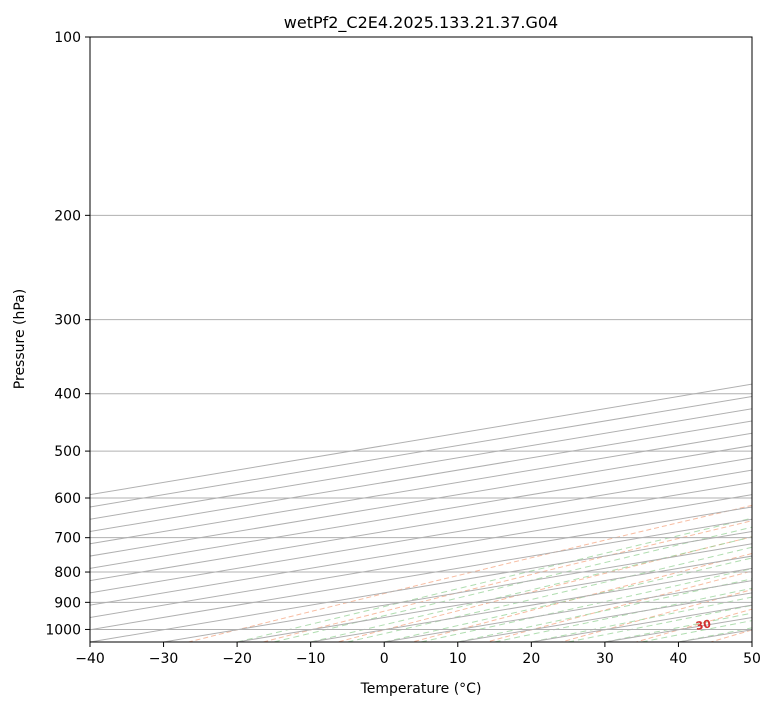 This screenshot has width=775, height=708. What do you see at coordinates (67, 452) in the screenshot?
I see `y-tick-label: 500` at bounding box center [67, 452].